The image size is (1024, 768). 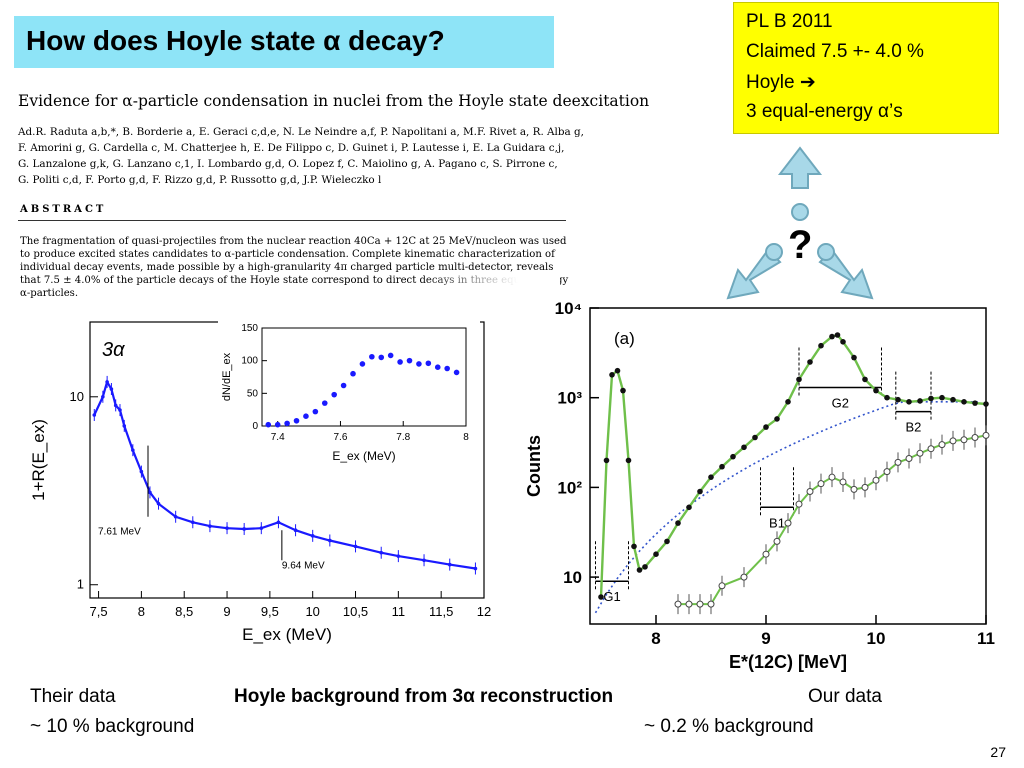 What do you see at coordinates (484, 611) in the screenshot?
I see `x-tick-label: 12` at bounding box center [484, 611].